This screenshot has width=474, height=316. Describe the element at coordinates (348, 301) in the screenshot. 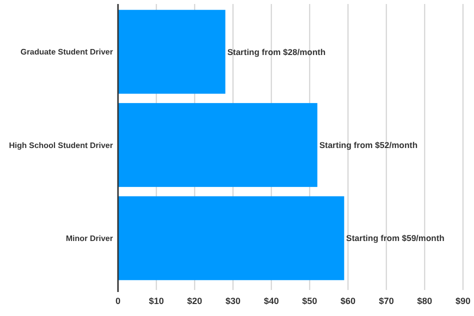

I see `x-tick-label: $60` at that location.